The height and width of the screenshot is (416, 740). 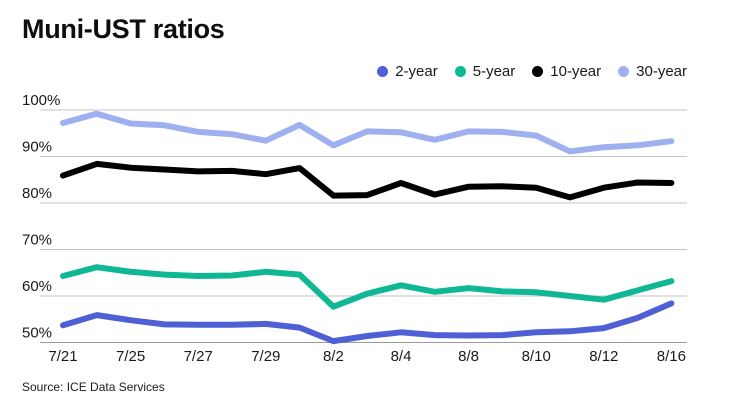 I want to click on series-line-5-year, so click(x=367, y=287).